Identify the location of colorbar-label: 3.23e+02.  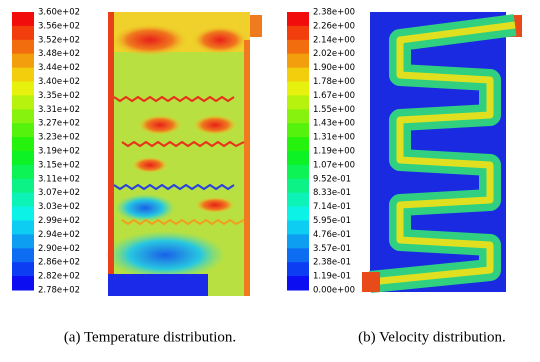
(59, 138).